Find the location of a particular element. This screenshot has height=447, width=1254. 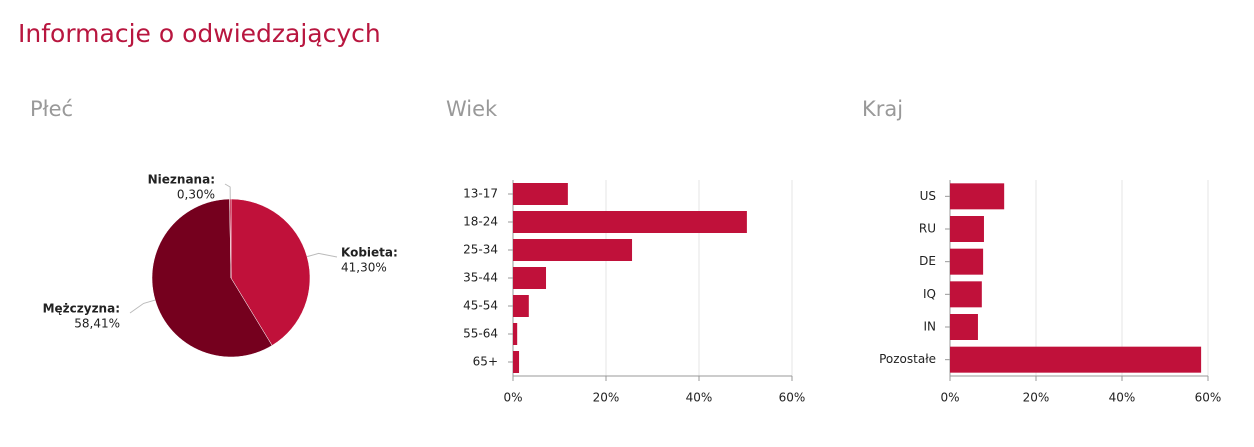

pie-label: Kobieta: is located at coordinates (369, 253).